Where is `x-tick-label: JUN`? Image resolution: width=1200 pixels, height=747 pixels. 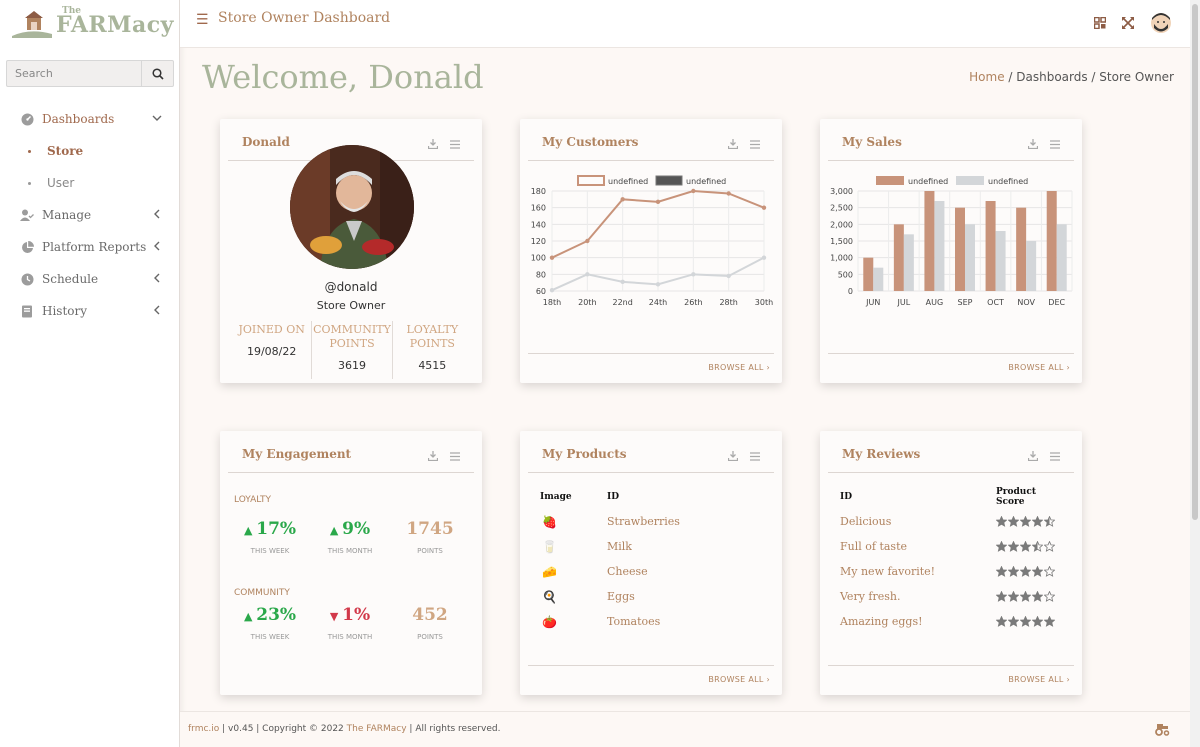
x-tick-label: JUN is located at coordinates (872, 302).